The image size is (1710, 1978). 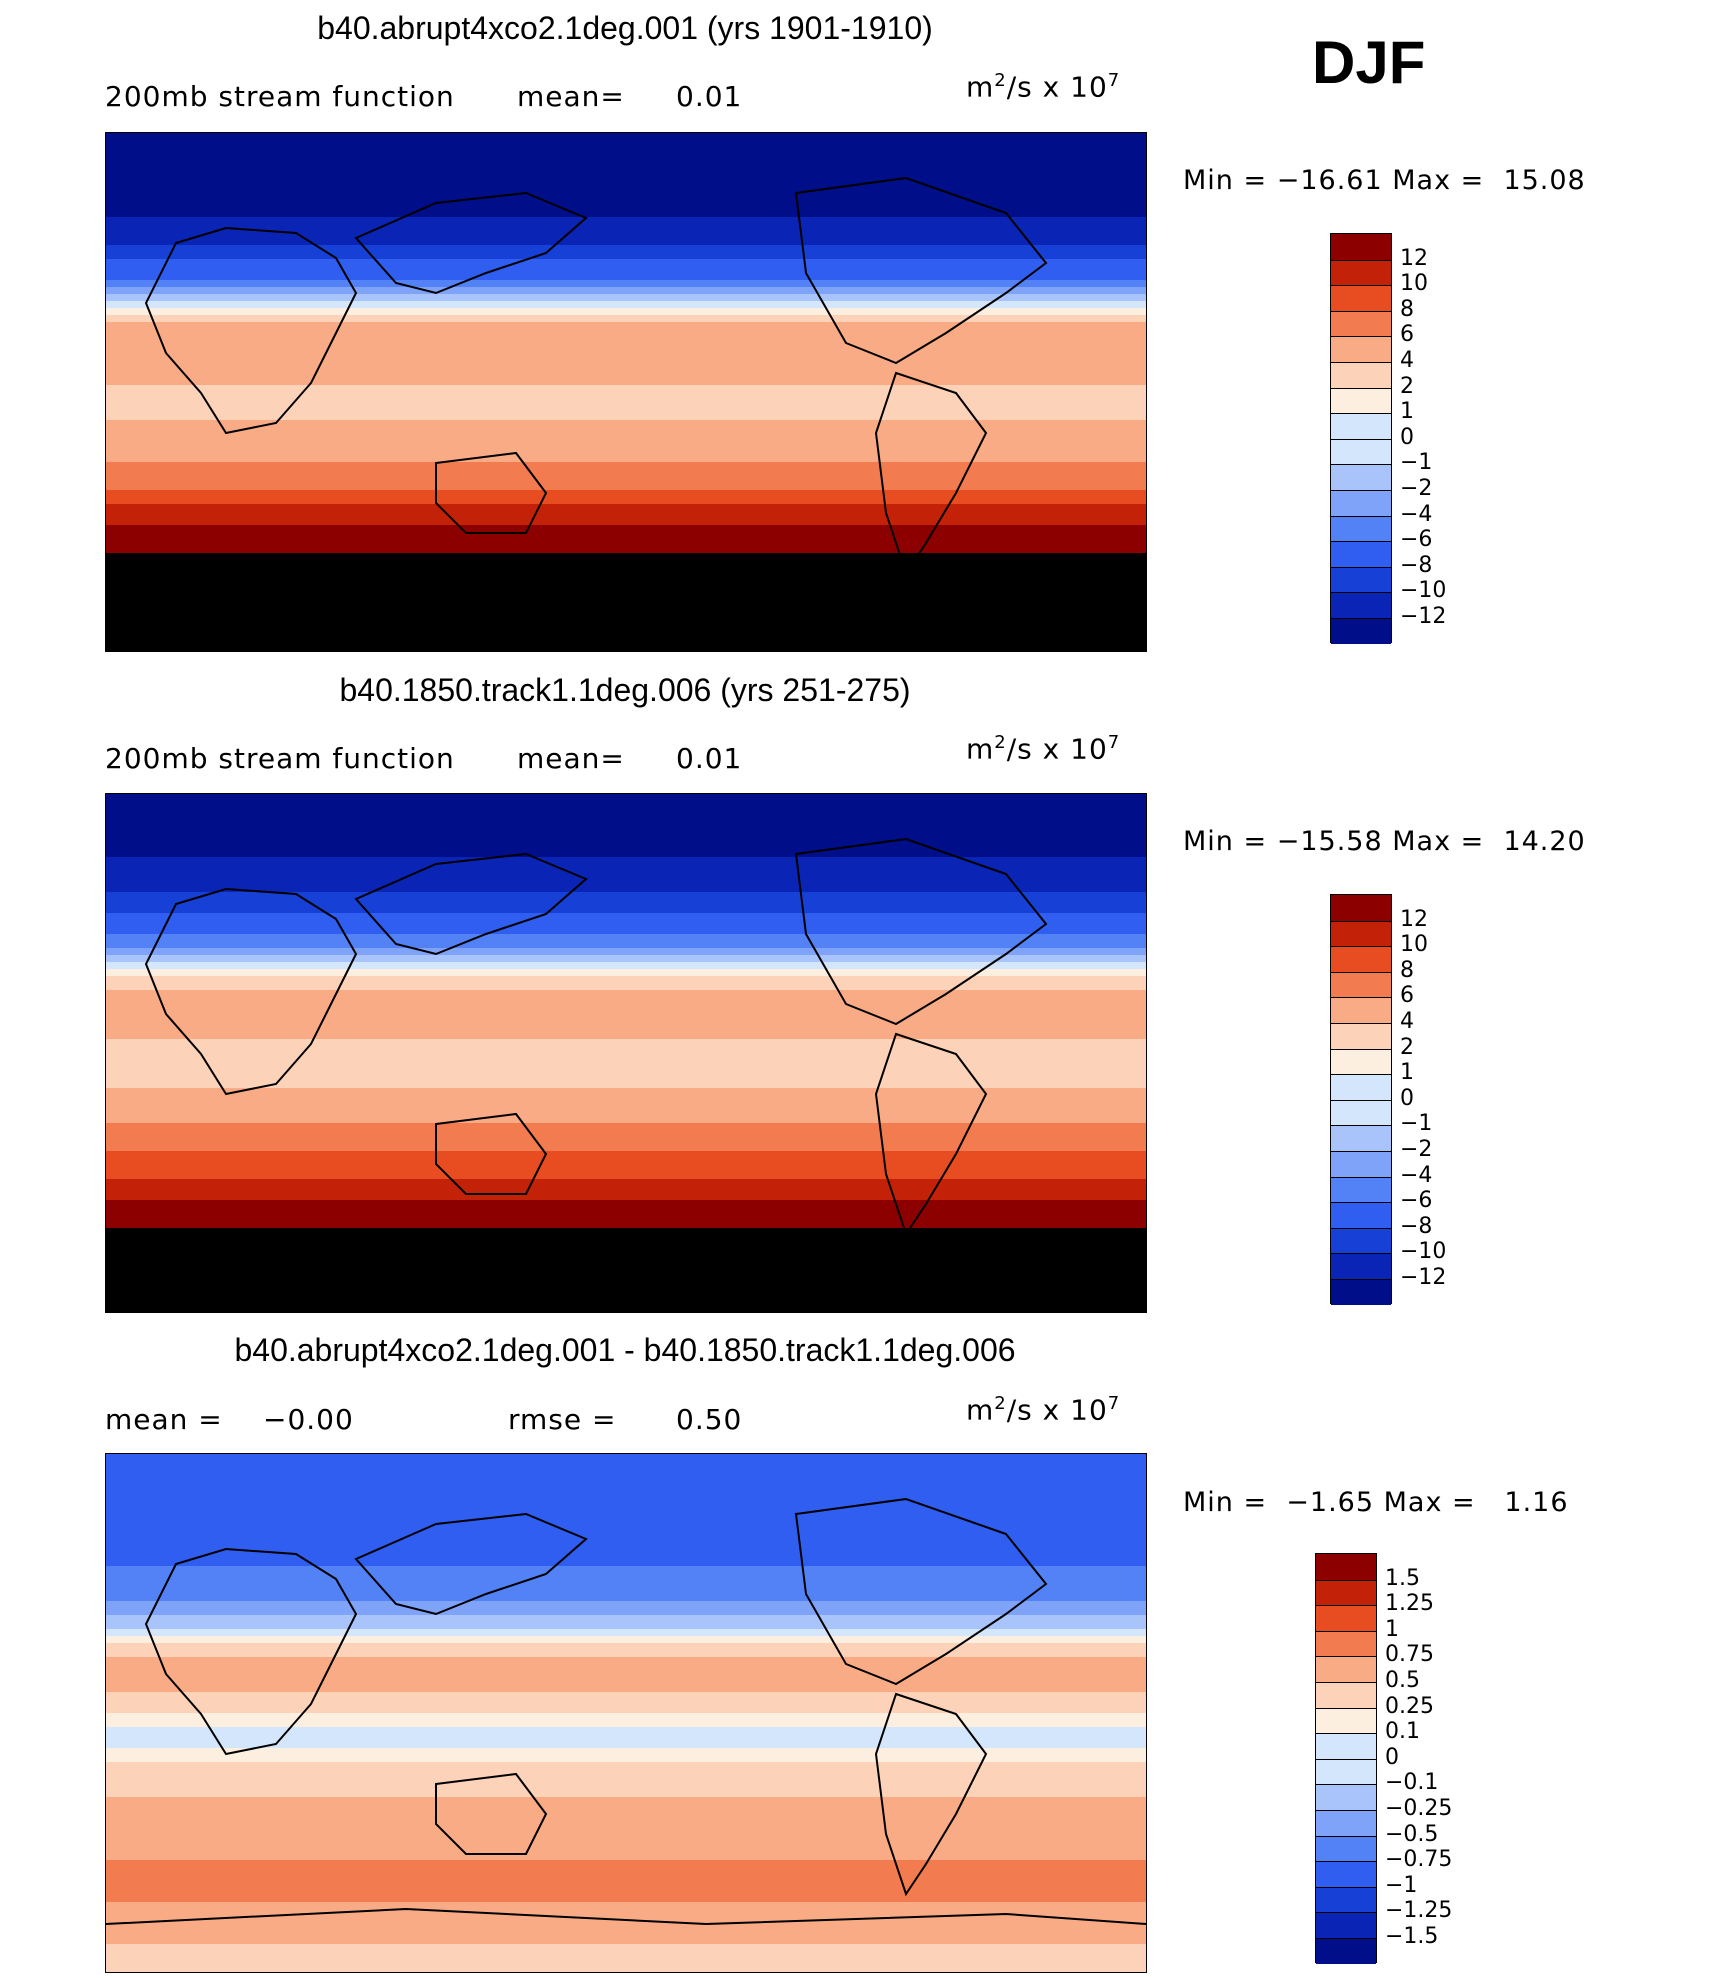 What do you see at coordinates (1419, 1860) in the screenshot?
I see `colorbar-label: −0.75` at bounding box center [1419, 1860].